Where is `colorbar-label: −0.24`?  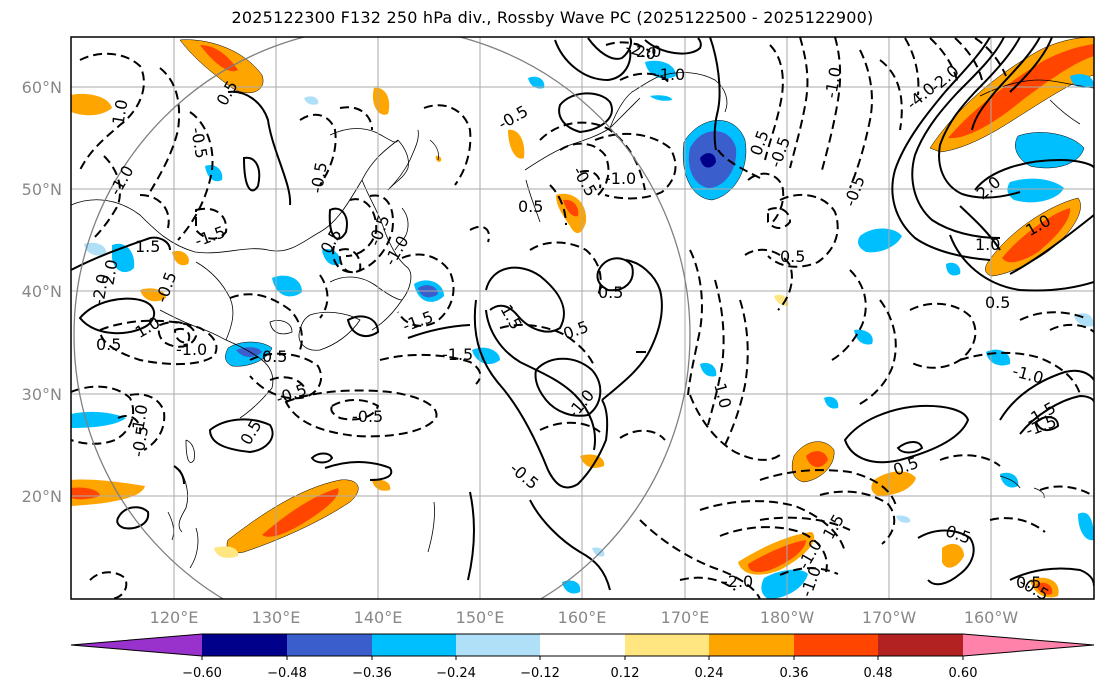 colorbar-label: −0.24 is located at coordinates (456, 673).